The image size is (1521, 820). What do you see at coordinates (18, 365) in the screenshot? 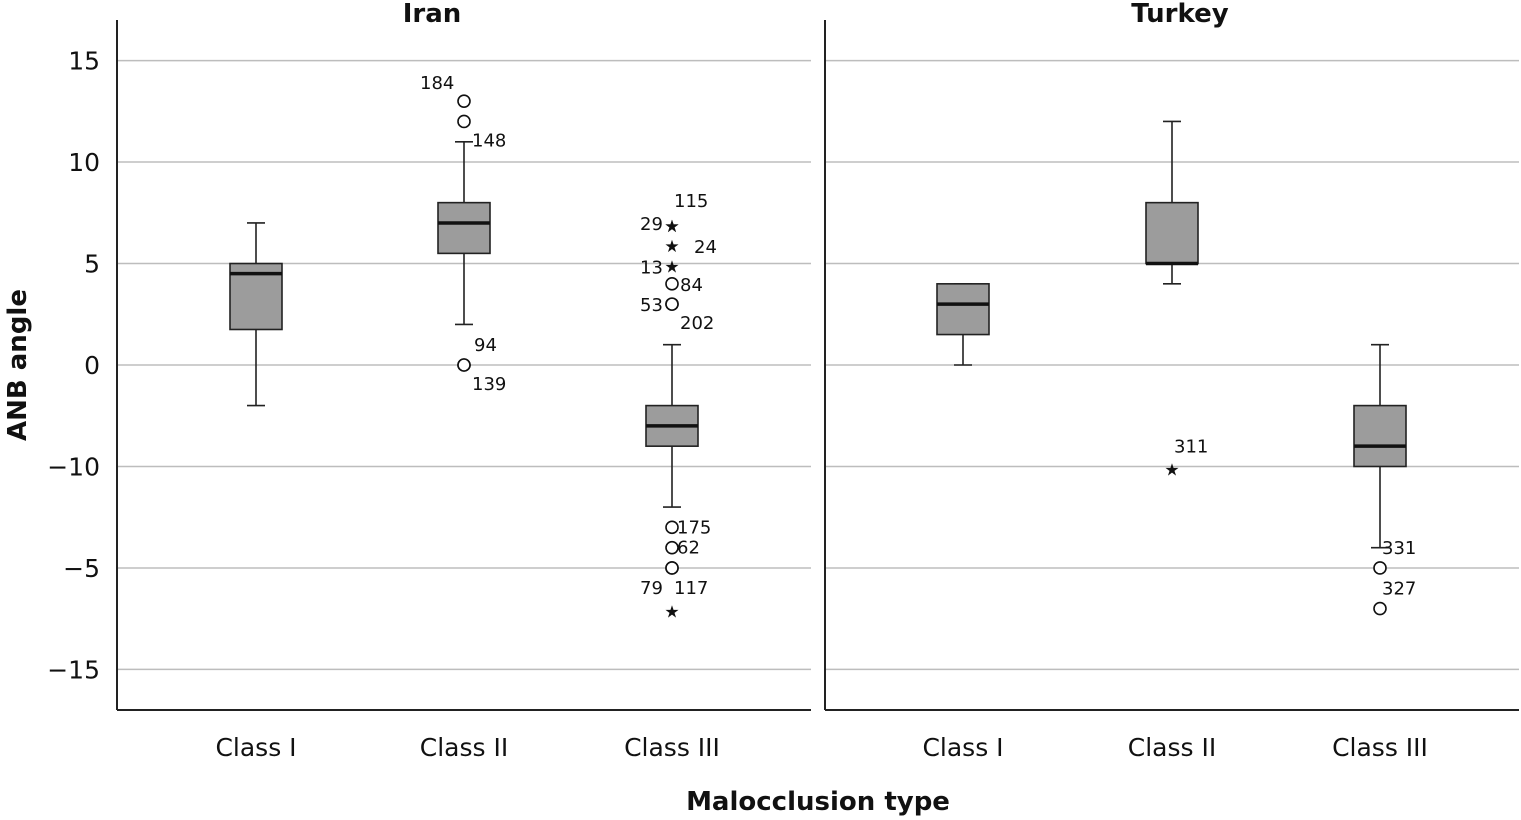
I see `y-axis-label: ANB angle` at bounding box center [18, 365].